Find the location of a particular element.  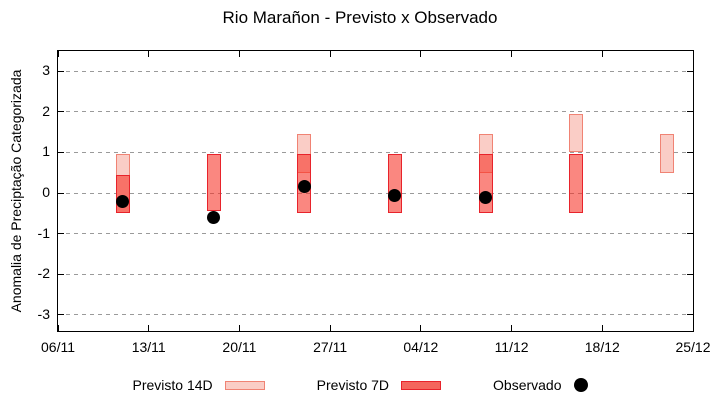

x-tick-label: 25/12 is located at coordinates (693, 347).